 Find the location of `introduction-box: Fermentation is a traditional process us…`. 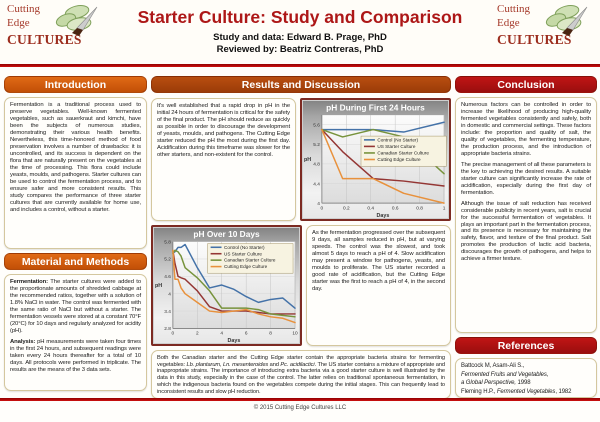

introduction-box: Fermentation is a traditional process us… is located at coordinates (75, 173).